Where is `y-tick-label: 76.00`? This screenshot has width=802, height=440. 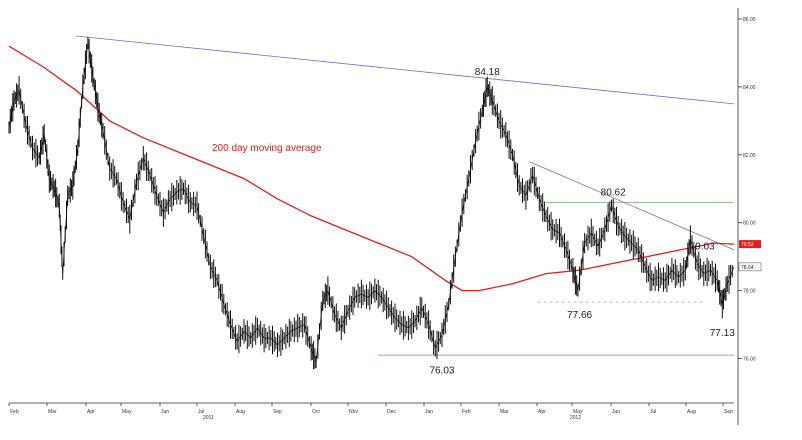
y-tick-label: 76.00 is located at coordinates (749, 360).